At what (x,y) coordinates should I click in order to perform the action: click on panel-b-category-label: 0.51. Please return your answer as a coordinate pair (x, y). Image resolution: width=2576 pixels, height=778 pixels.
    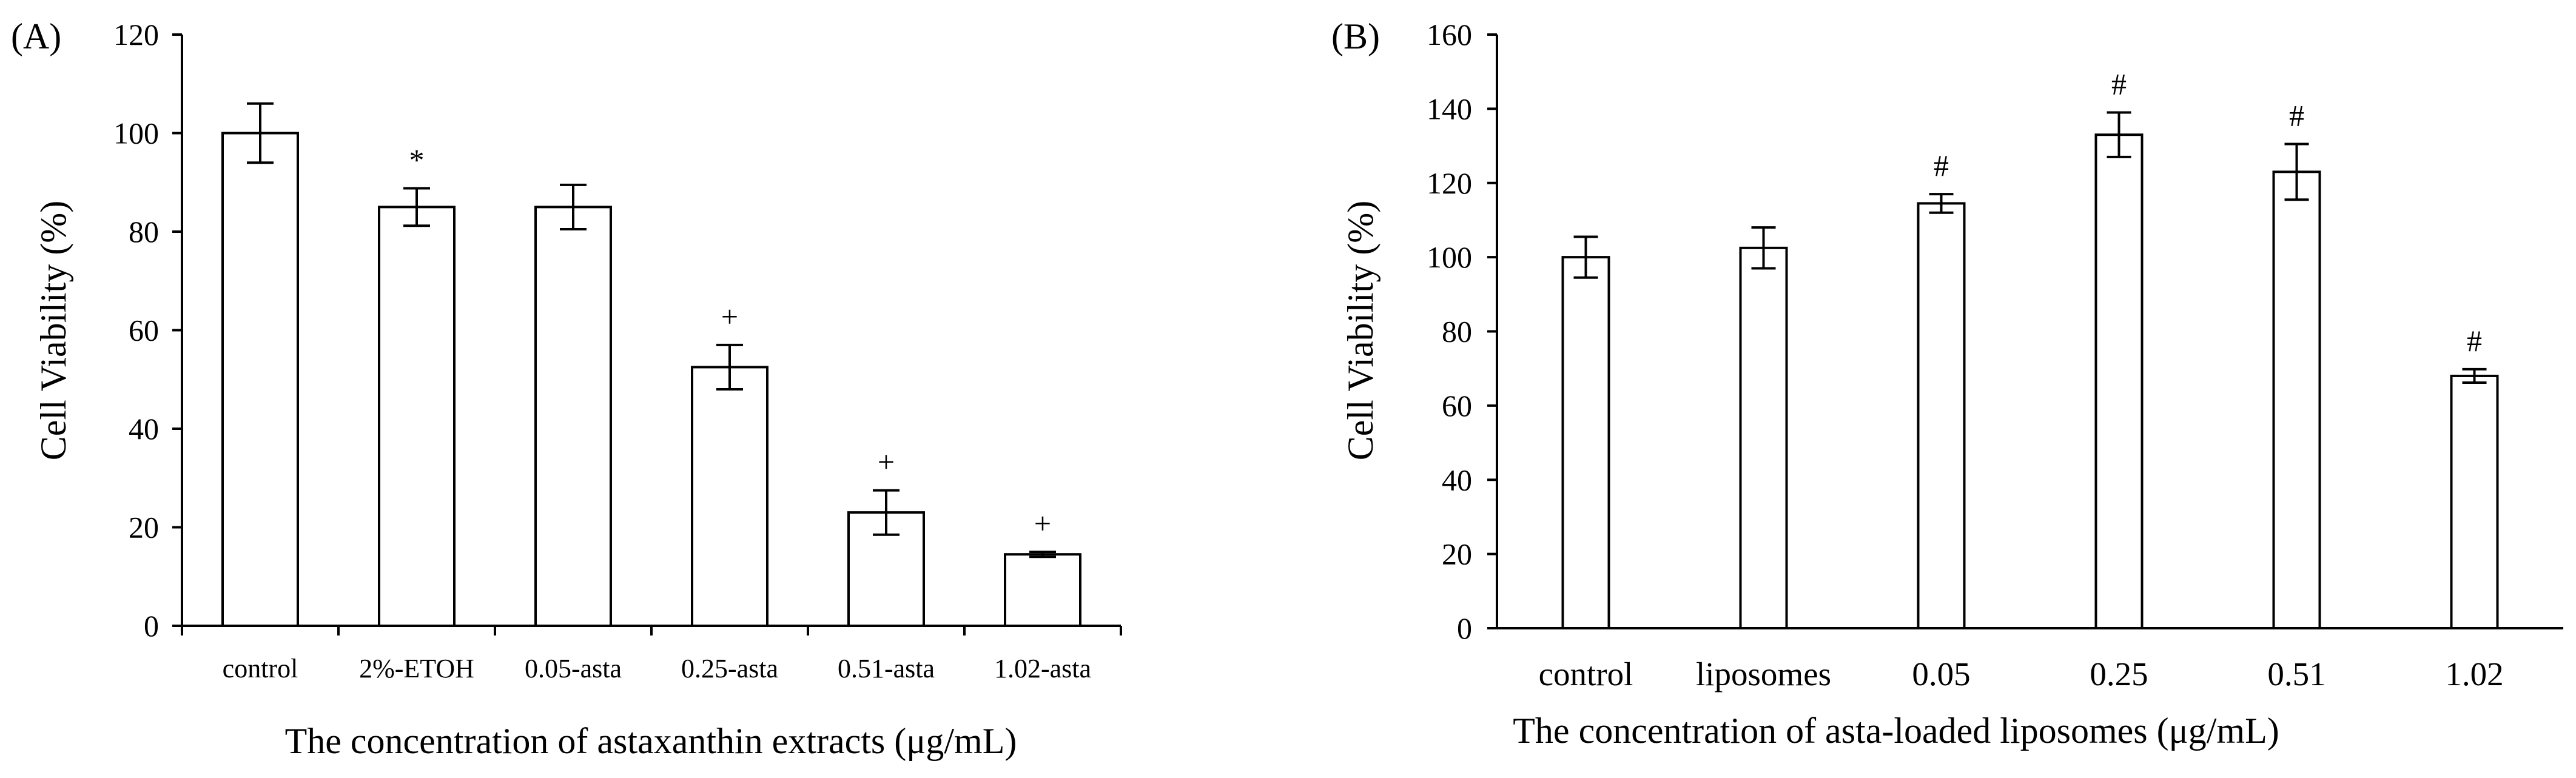
    Looking at the image, I should click on (2296, 674).